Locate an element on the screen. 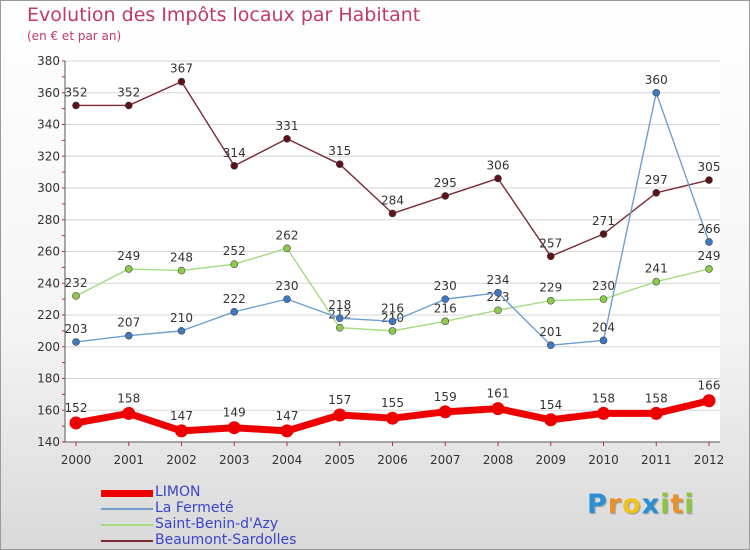  y-tick-label: 160 is located at coordinates (48, 410).